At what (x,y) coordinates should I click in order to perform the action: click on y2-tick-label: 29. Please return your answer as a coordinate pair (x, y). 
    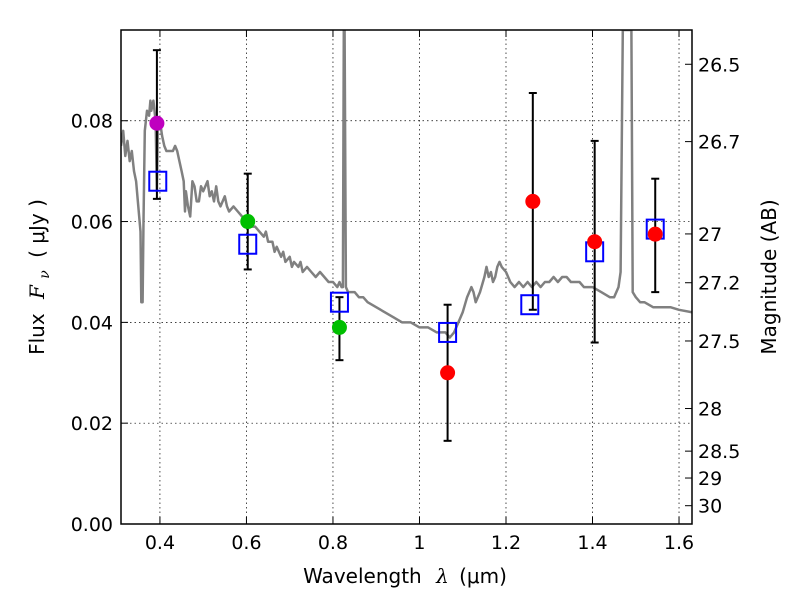
    Looking at the image, I should click on (710, 479).